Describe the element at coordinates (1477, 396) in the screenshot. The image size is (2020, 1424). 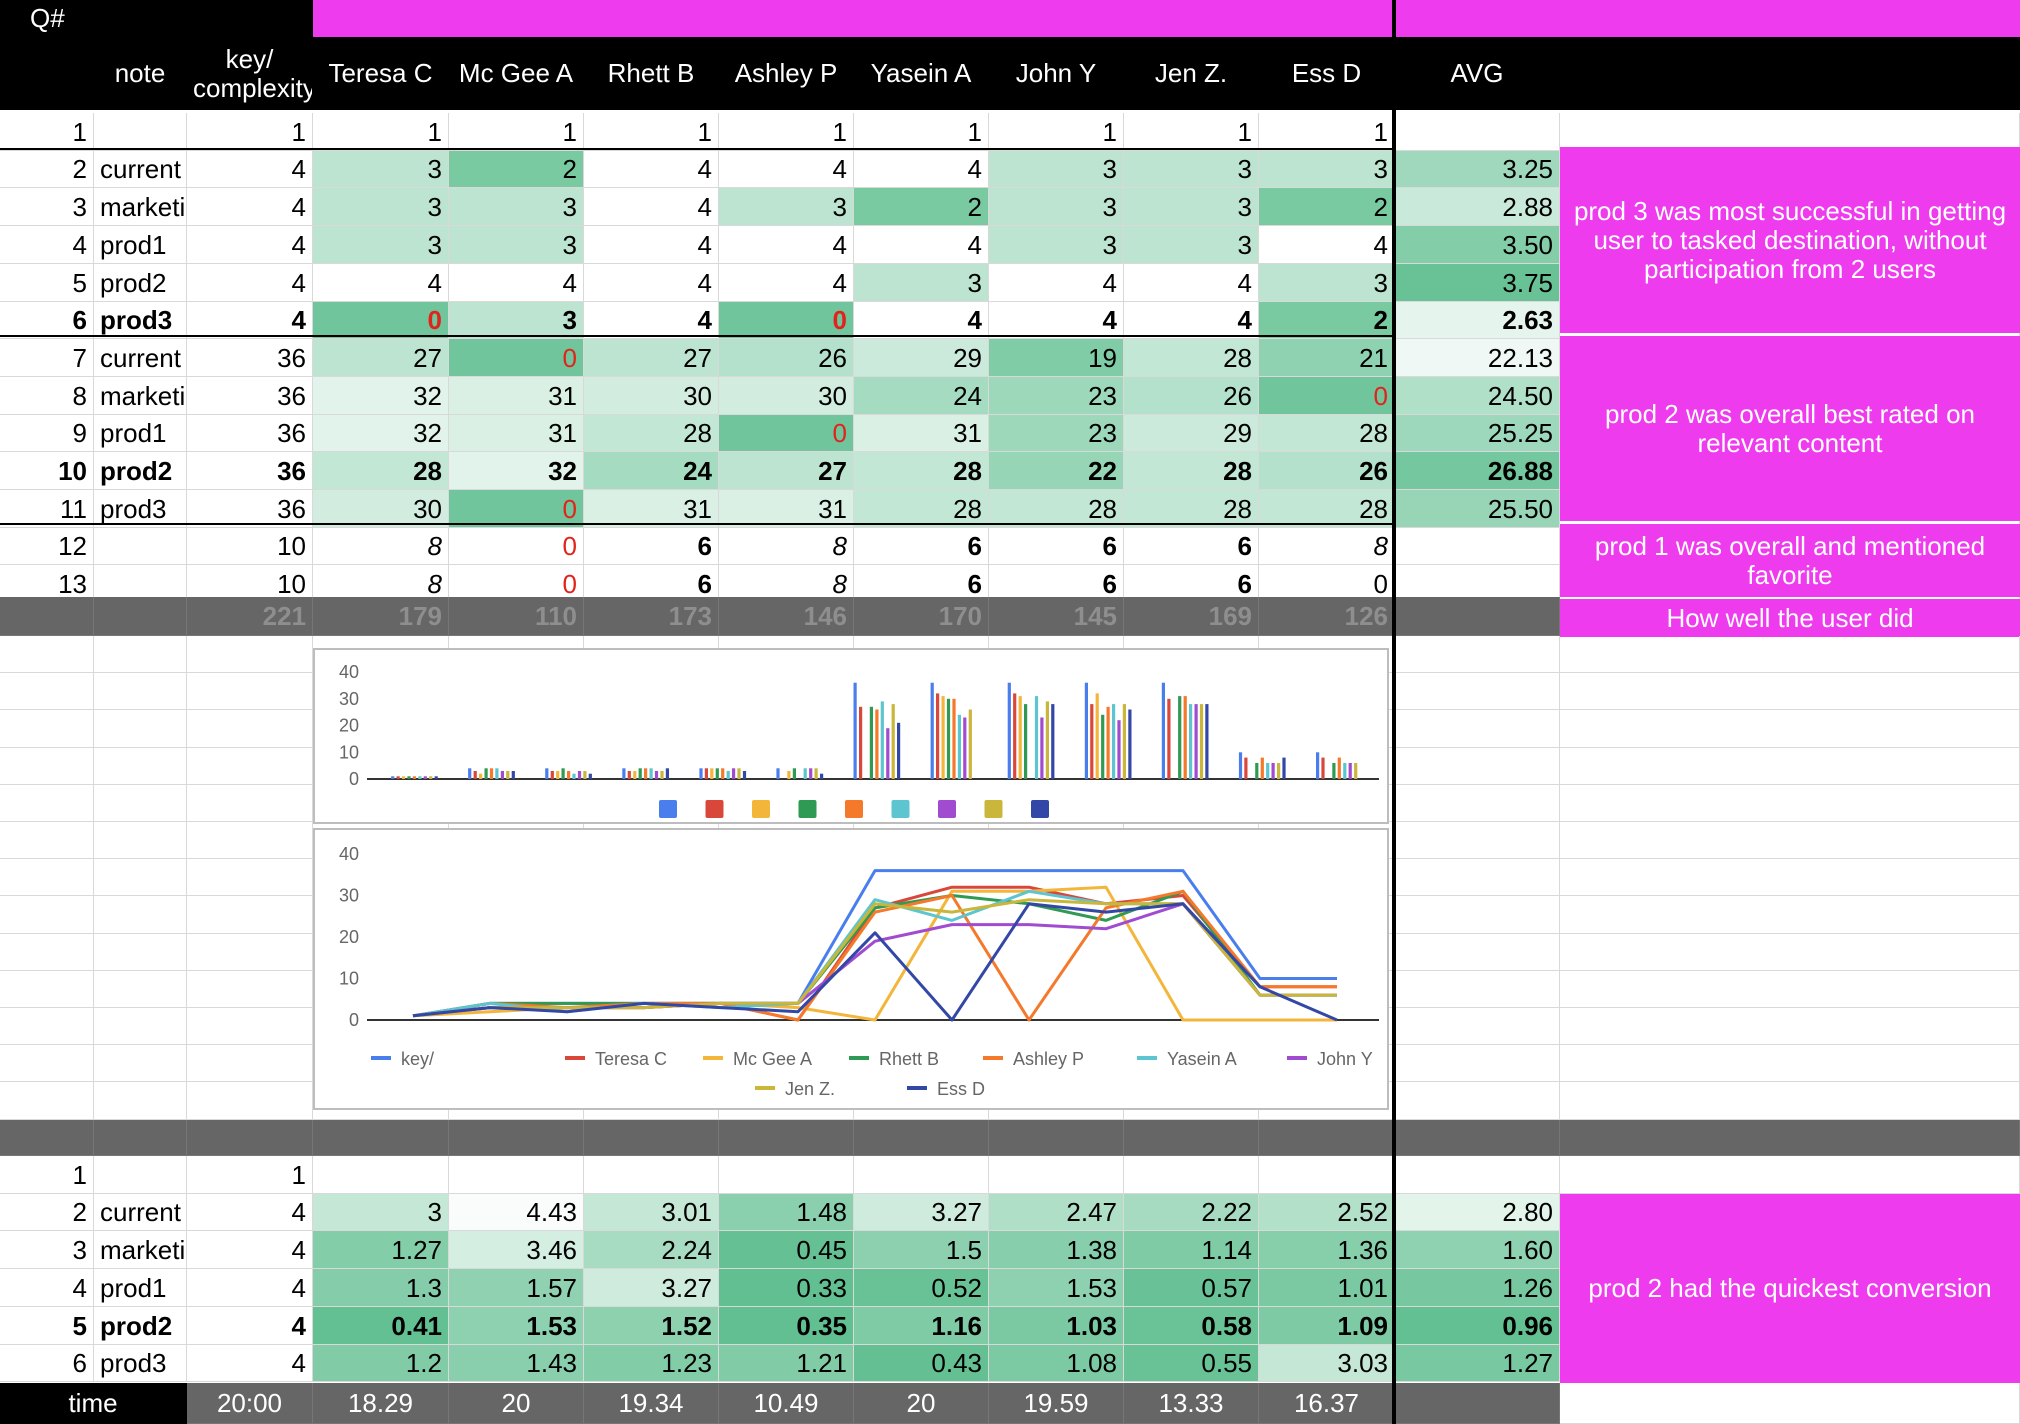
I see `section1-avg: 24.50` at that location.